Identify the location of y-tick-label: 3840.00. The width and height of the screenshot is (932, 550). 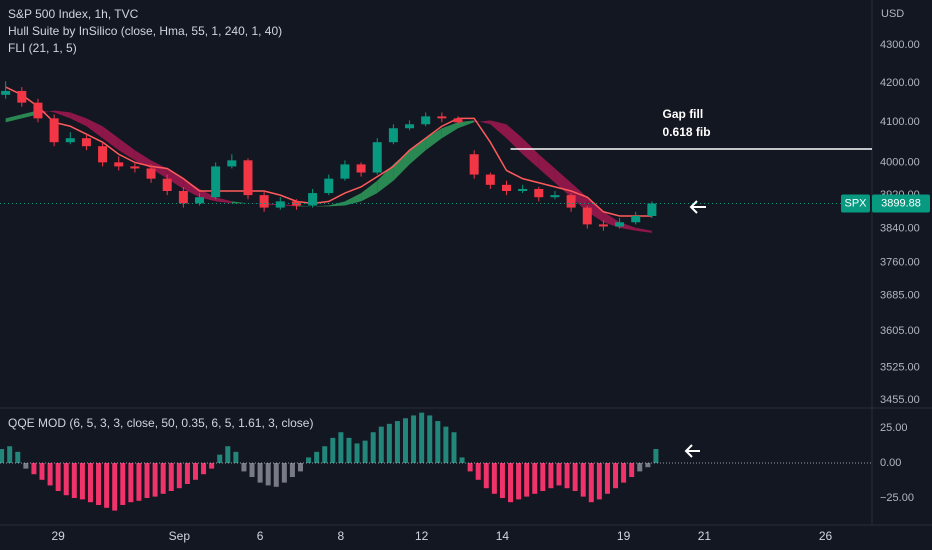
(900, 228).